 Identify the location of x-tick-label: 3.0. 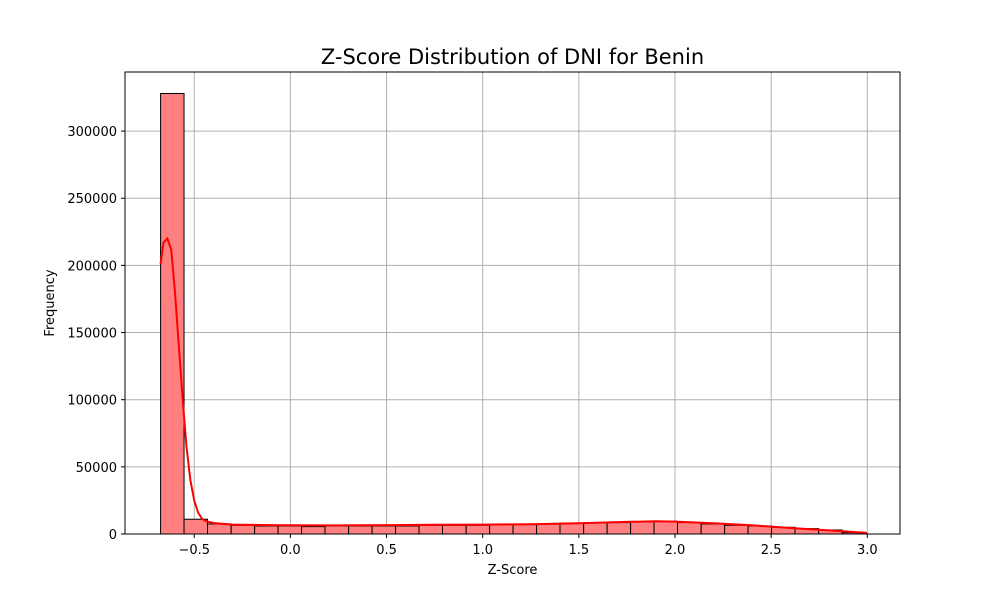
(867, 550).